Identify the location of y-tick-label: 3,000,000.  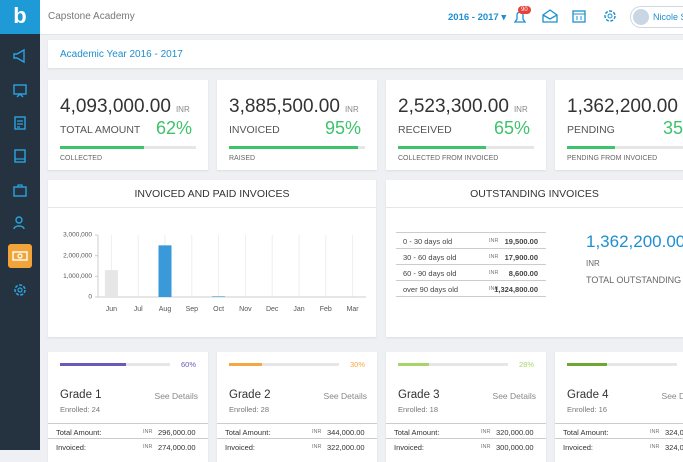
(77, 235).